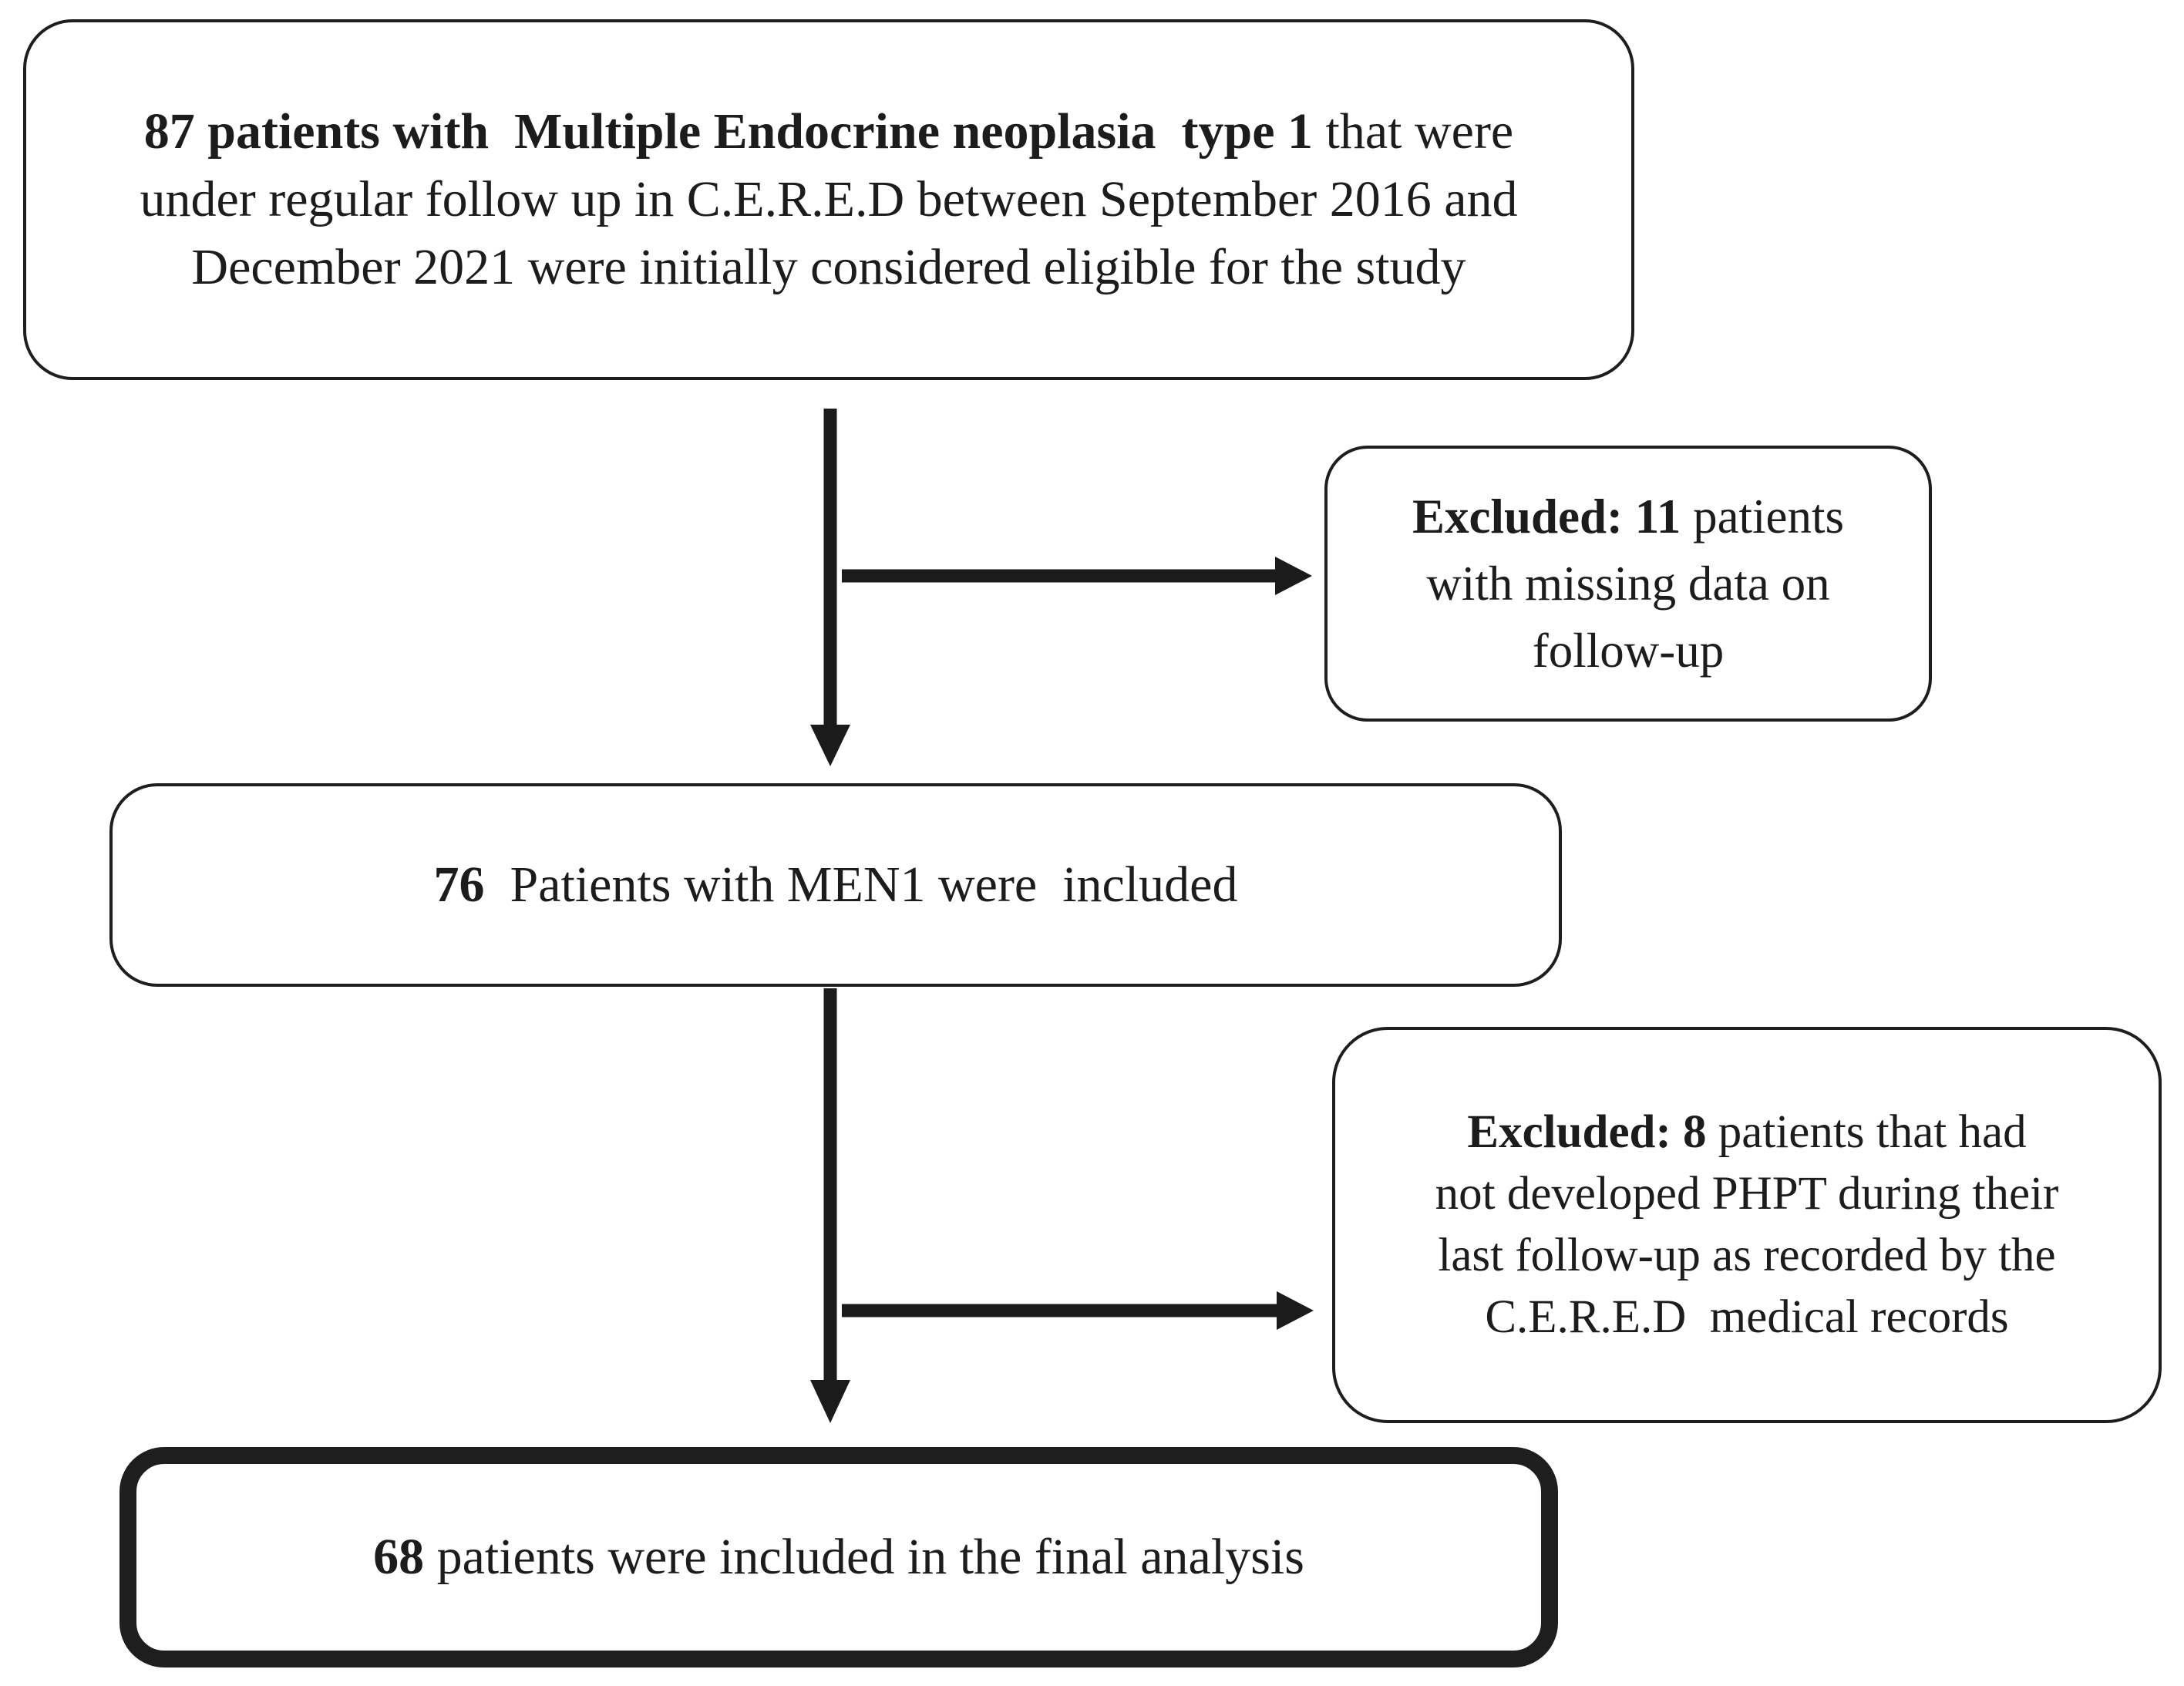  Describe the element at coordinates (459, 885) in the screenshot. I see `included-count: 76` at that location.